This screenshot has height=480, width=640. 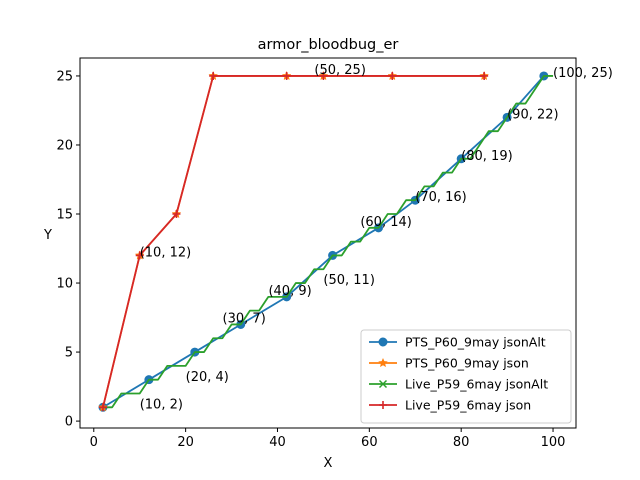 I want to click on x-tick-label: 100, so click(x=553, y=442).